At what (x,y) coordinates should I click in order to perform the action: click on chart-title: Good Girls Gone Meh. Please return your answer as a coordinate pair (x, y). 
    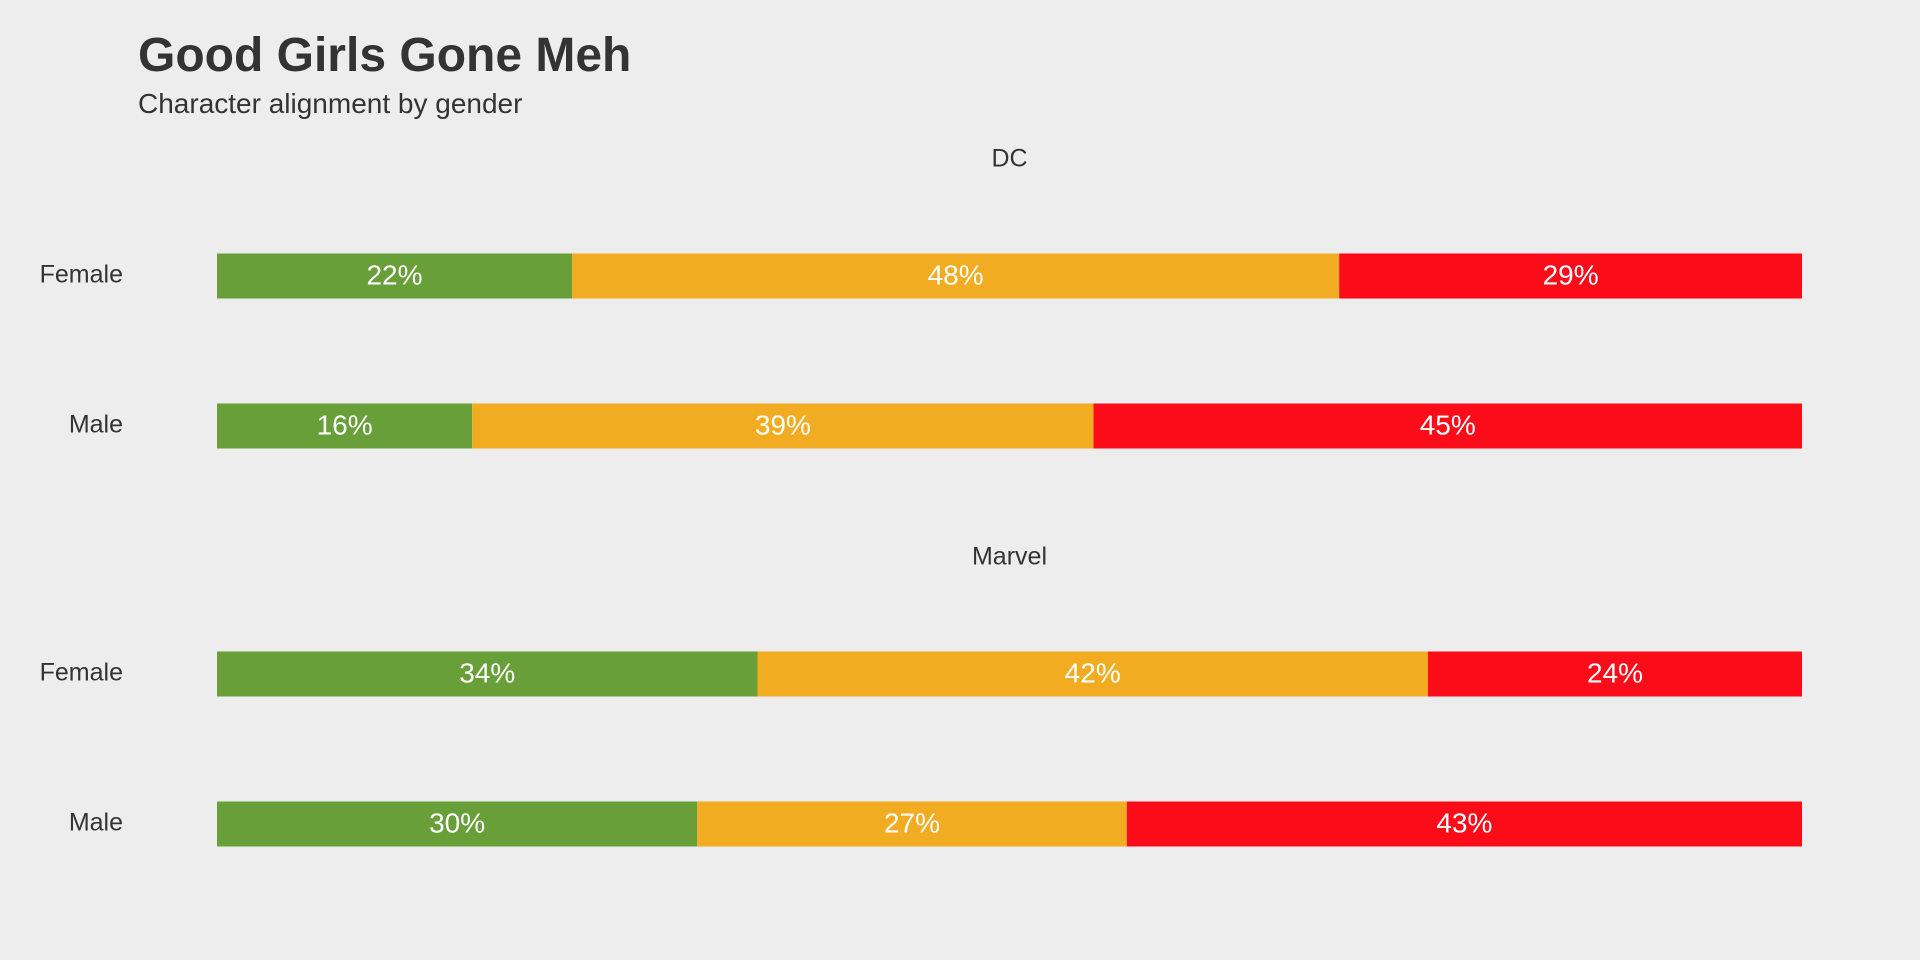
    Looking at the image, I should click on (385, 55).